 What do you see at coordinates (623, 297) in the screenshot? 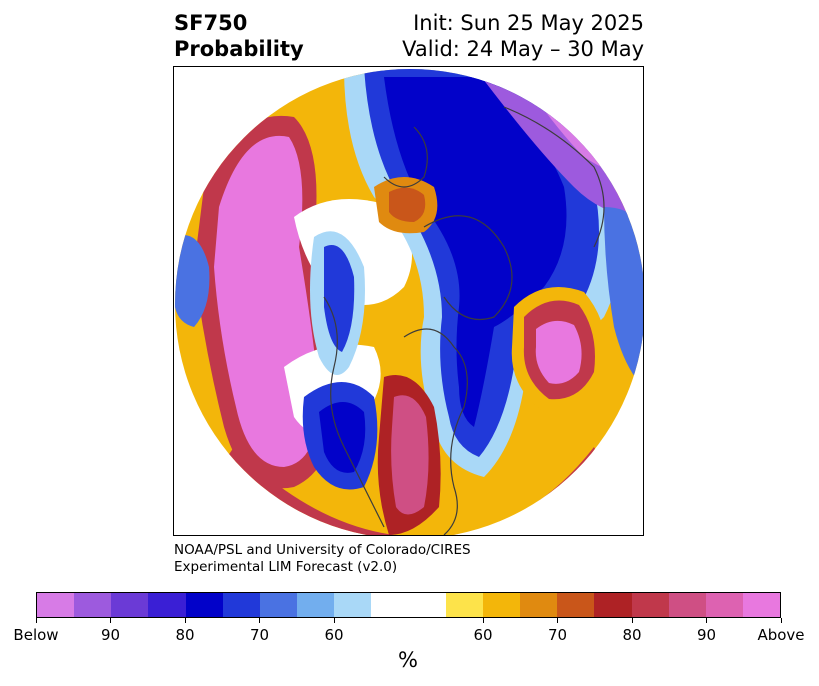
I see `below-patch-eastedge` at bounding box center [623, 297].